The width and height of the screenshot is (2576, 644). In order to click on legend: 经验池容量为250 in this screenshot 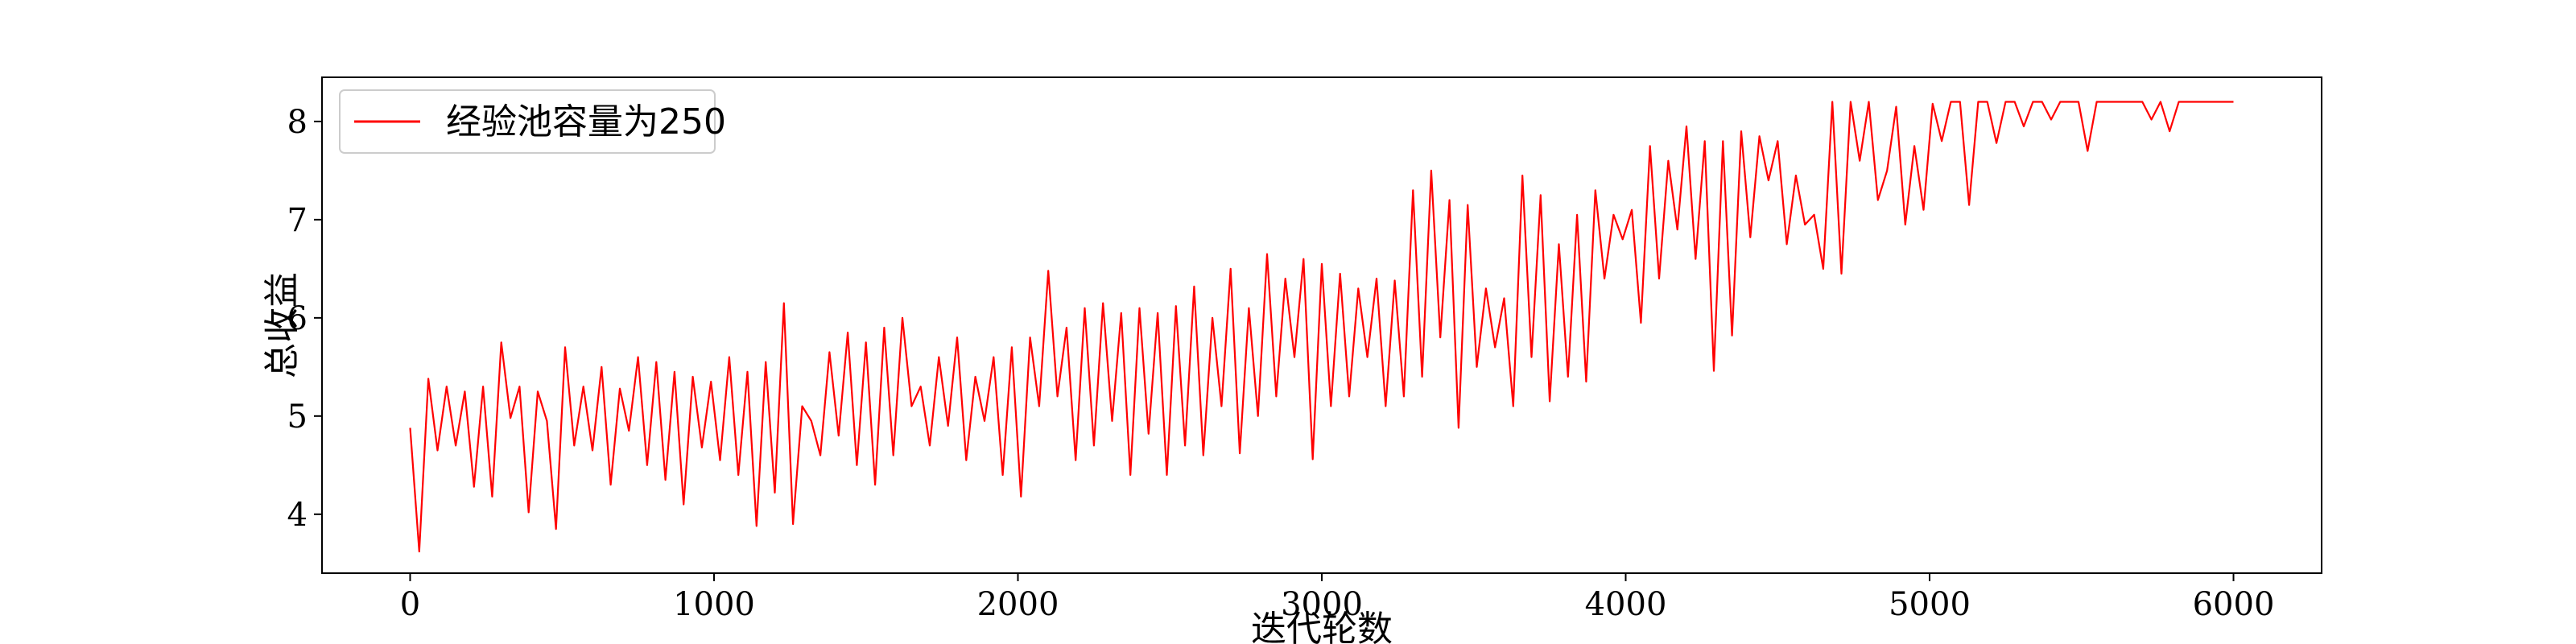, I will do `click(532, 121)`.